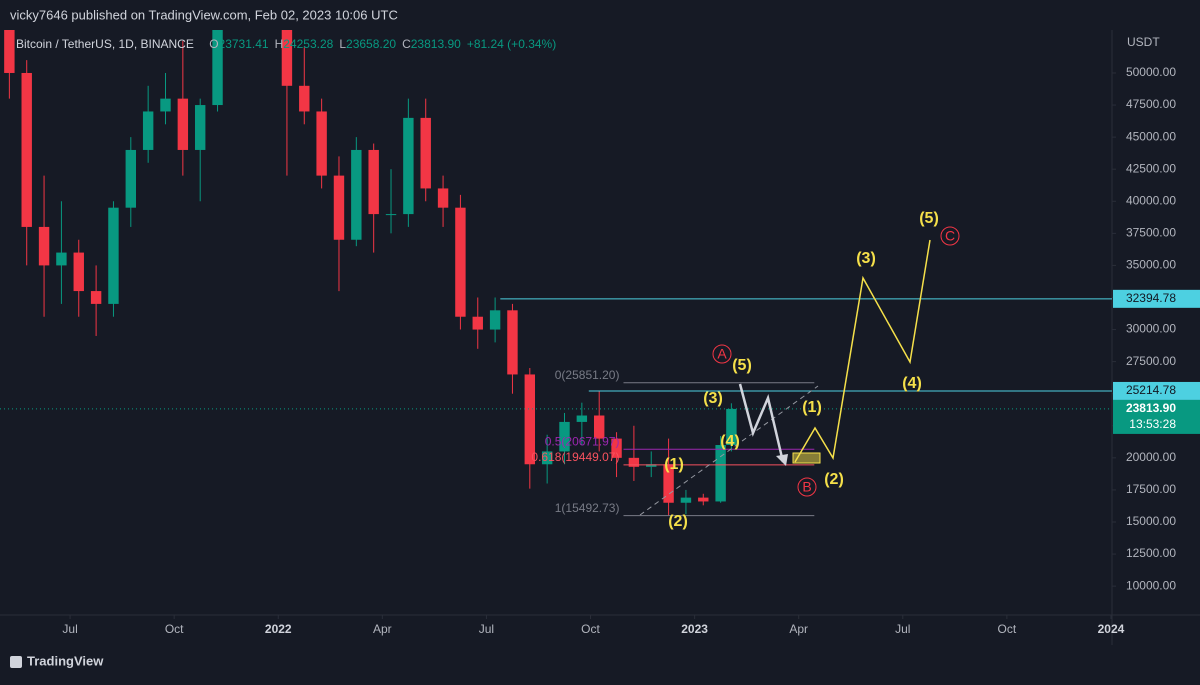  Describe the element at coordinates (1151, 329) in the screenshot. I see `y-tick-label: 30000.00` at that location.